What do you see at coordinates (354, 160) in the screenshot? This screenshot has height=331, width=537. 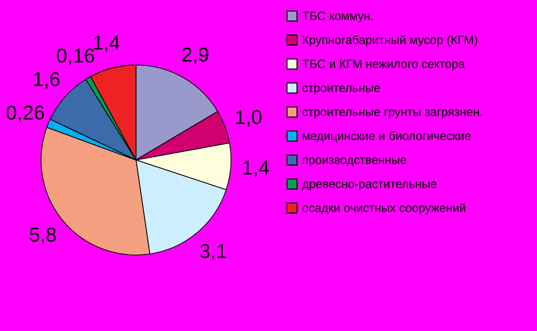 I see `legend-label: производственные` at bounding box center [354, 160].